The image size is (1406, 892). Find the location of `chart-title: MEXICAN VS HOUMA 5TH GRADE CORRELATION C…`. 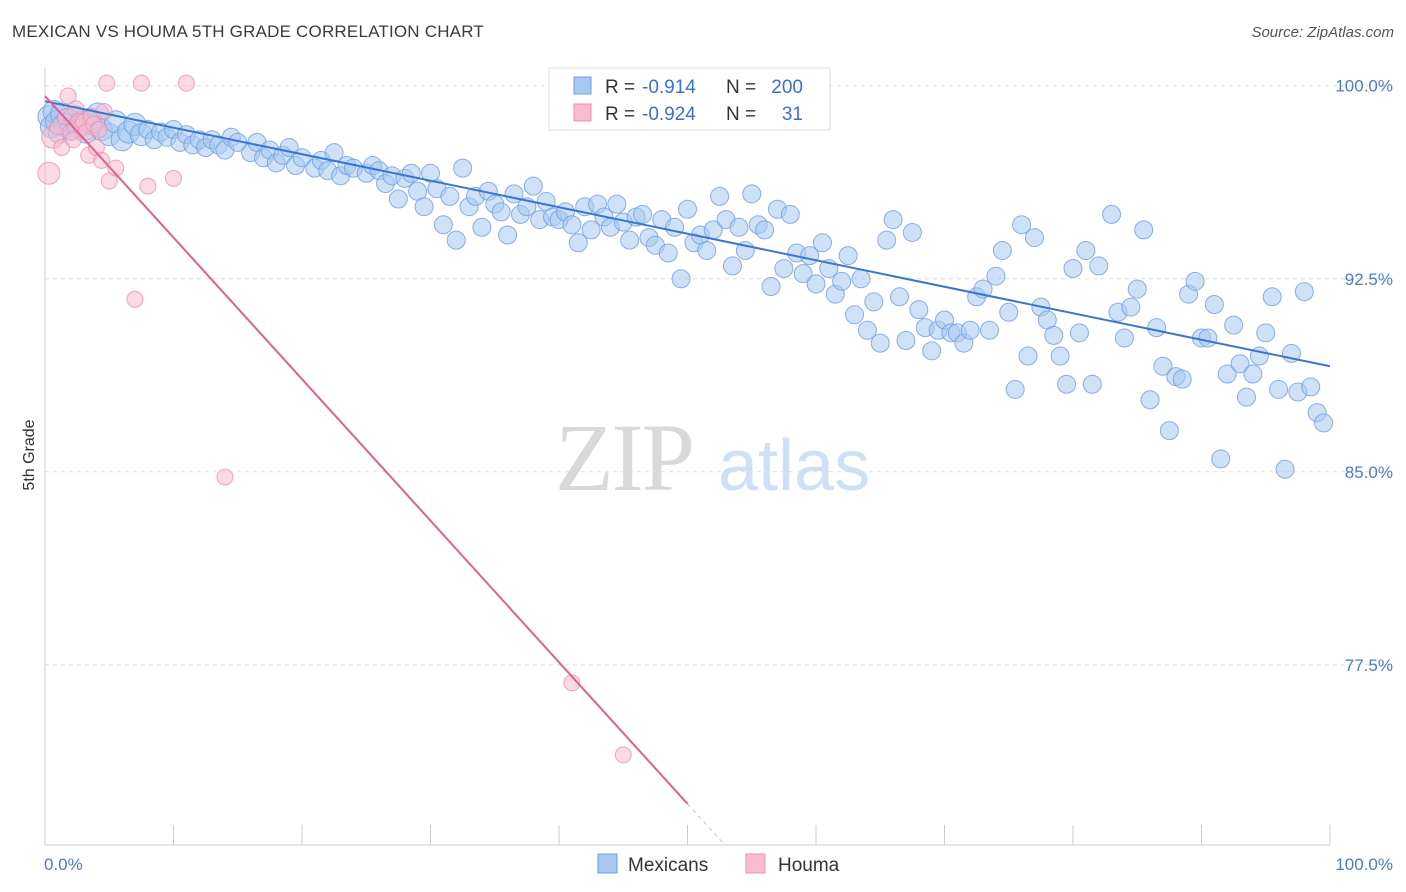

chart-title: MEXICAN VS HOUMA 5TH GRADE CORRELATION C… is located at coordinates (248, 31).